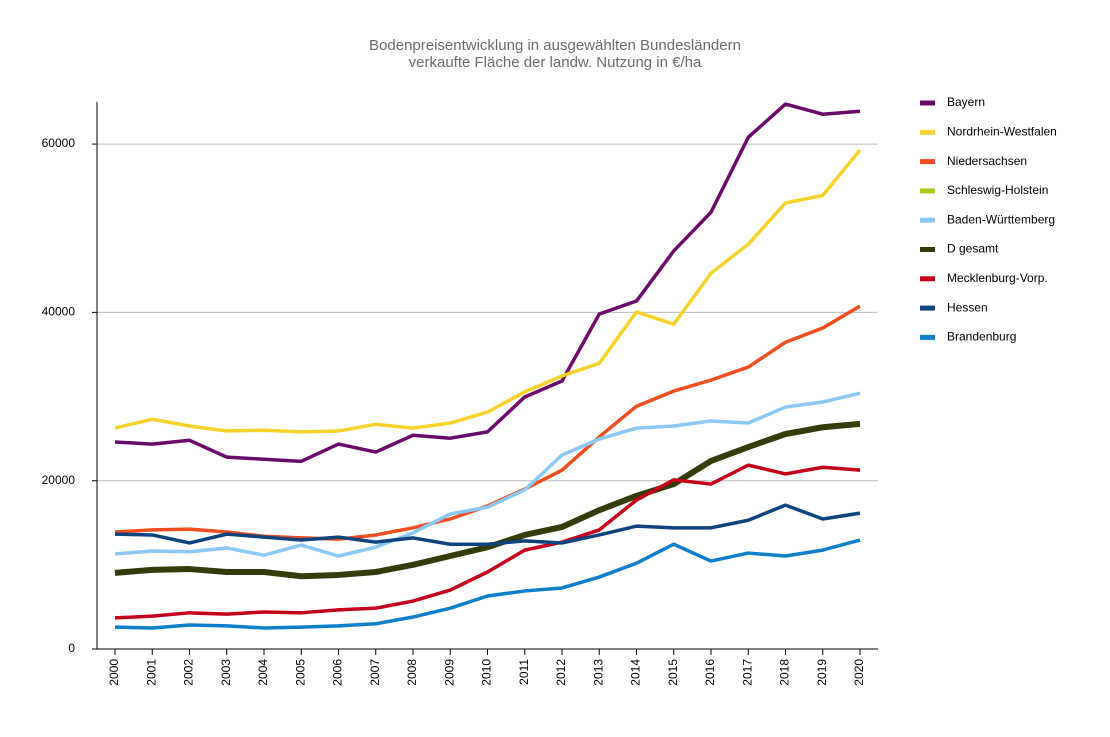 This screenshot has height=737, width=1110. What do you see at coordinates (598, 672) in the screenshot?
I see `x-tick-label: 2013` at bounding box center [598, 672].